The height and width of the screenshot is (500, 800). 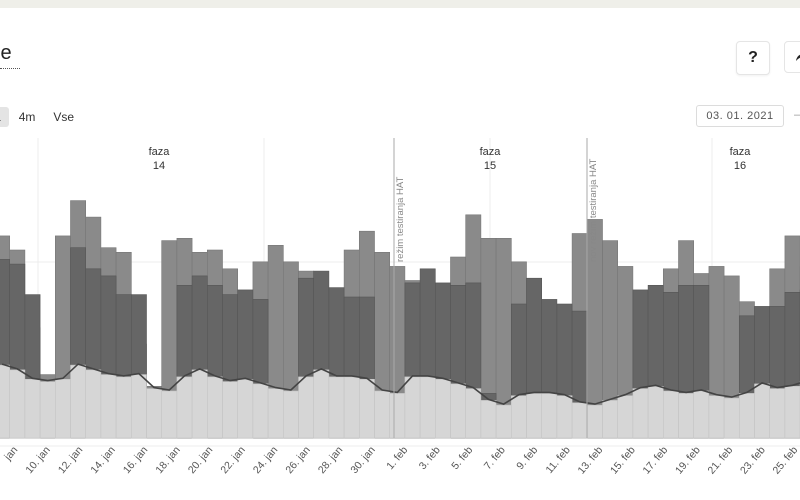 What do you see at coordinates (593, 210) in the screenshot?
I see `annotation-label: nov režim testiranja HAT` at bounding box center [593, 210].